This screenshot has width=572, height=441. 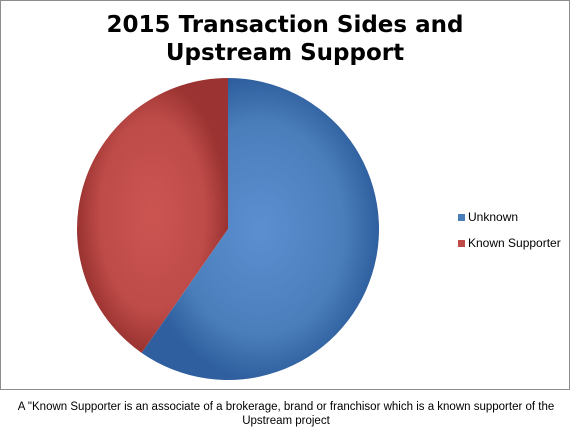 What do you see at coordinates (286, 421) in the screenshot?
I see `footnote-line-2: Upstream project` at bounding box center [286, 421].